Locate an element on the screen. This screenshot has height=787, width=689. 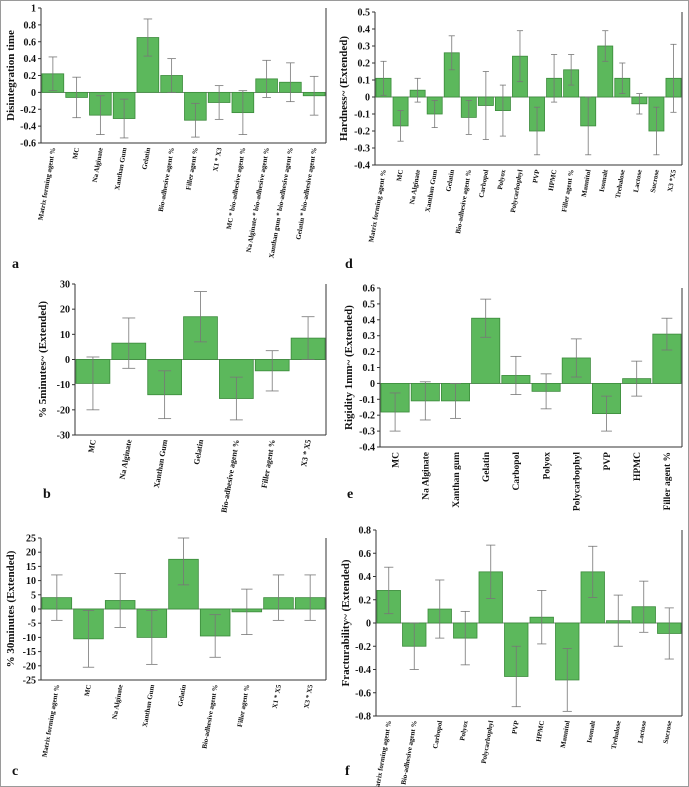
category-label: X1 * X5 is located at coordinates (277, 696).